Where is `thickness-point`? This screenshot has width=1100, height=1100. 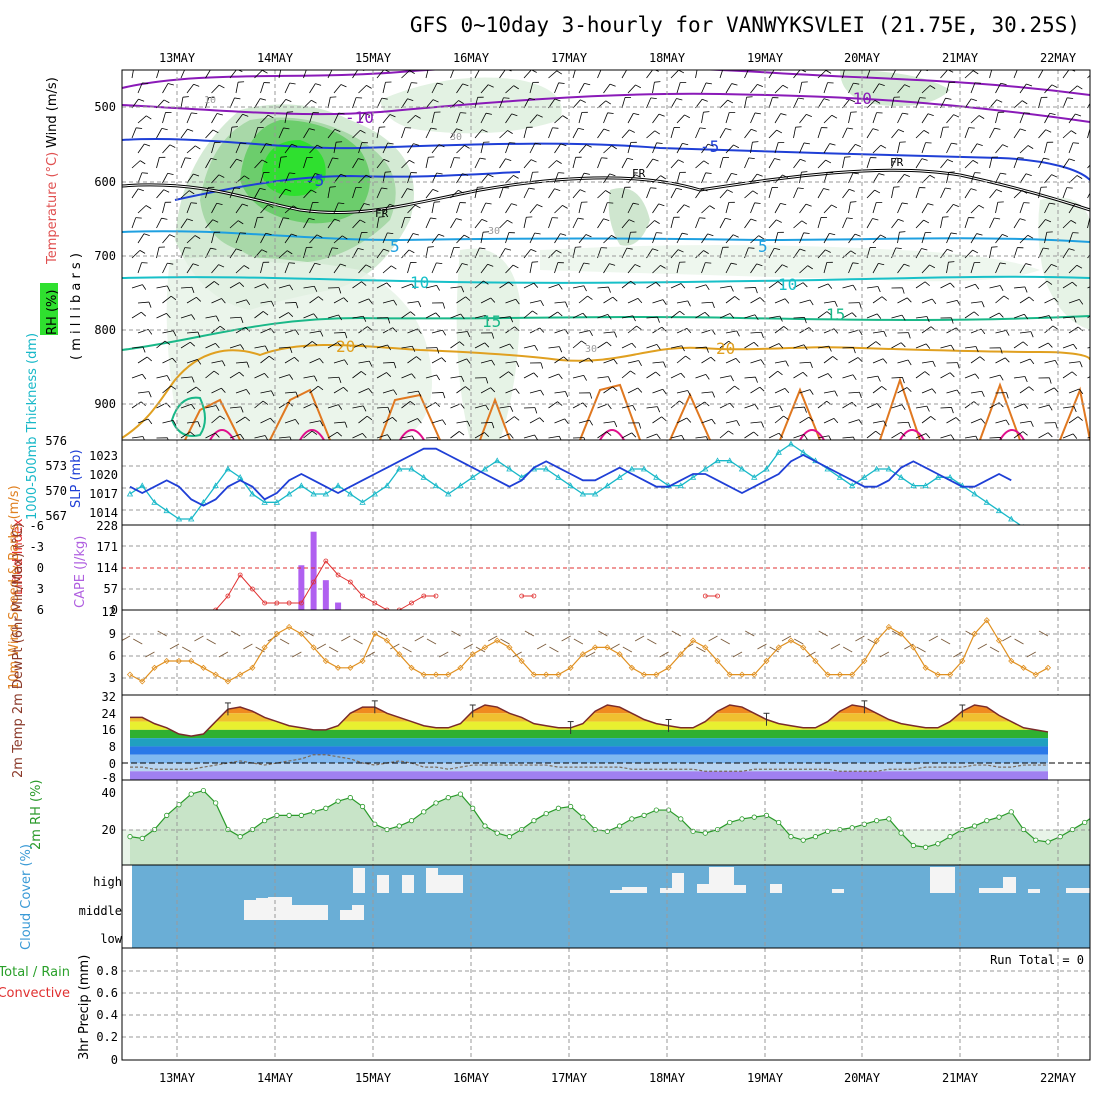 thickness-point is located at coordinates (362, 502).